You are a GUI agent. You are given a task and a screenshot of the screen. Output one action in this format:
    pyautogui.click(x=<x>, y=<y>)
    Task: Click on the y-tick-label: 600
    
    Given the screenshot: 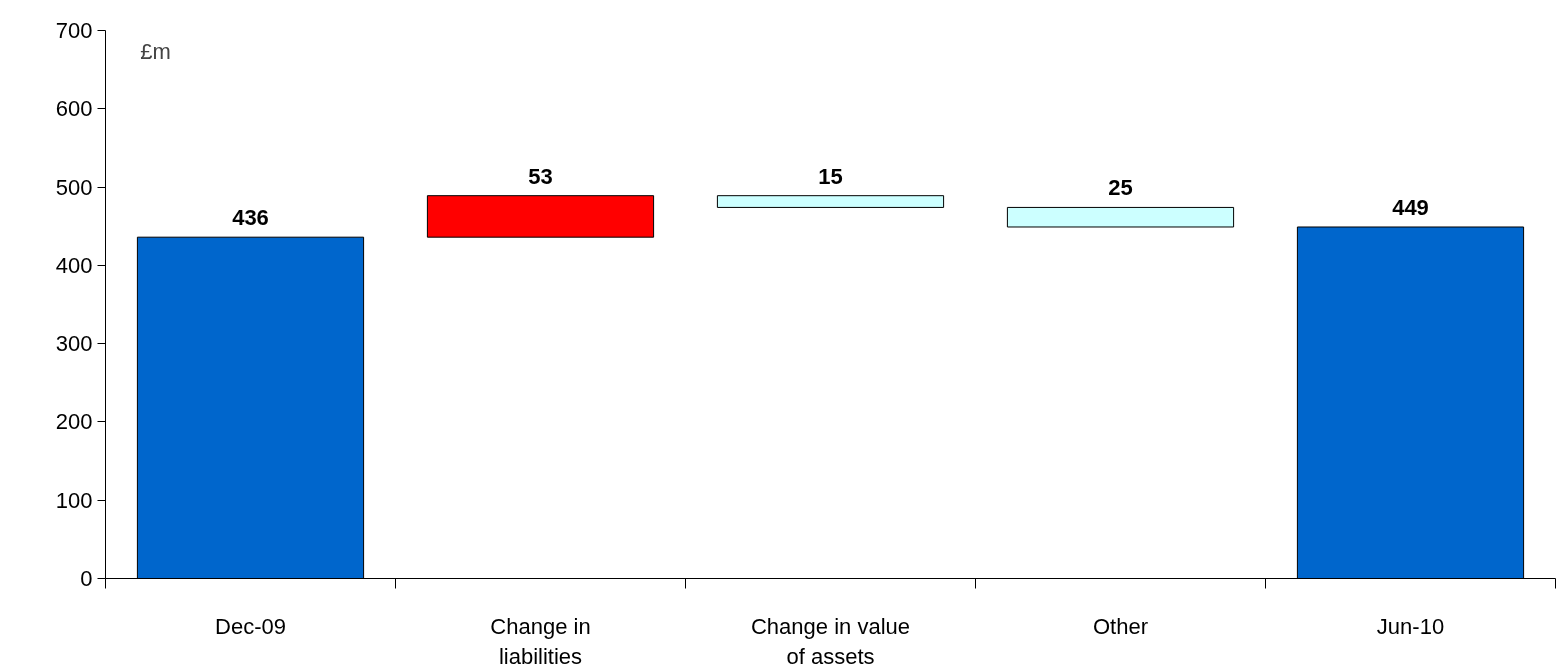 What is the action you would take?
    pyautogui.click(x=74, y=109)
    